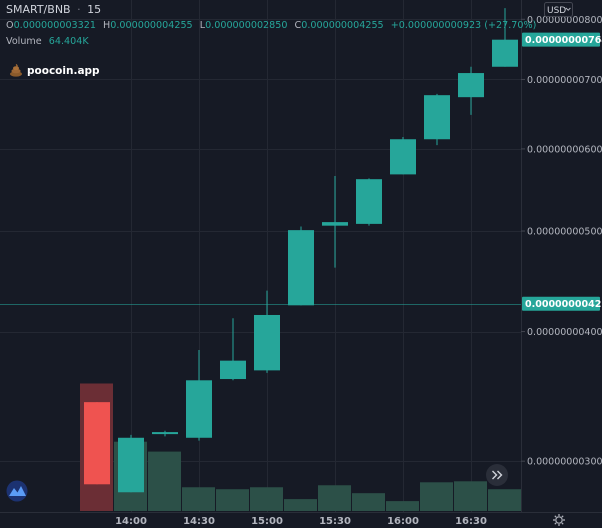 Image resolution: width=602 pixels, height=528 pixels. Describe the element at coordinates (199, 521) in the screenshot. I see `time-axis-label: 14:30` at that location.